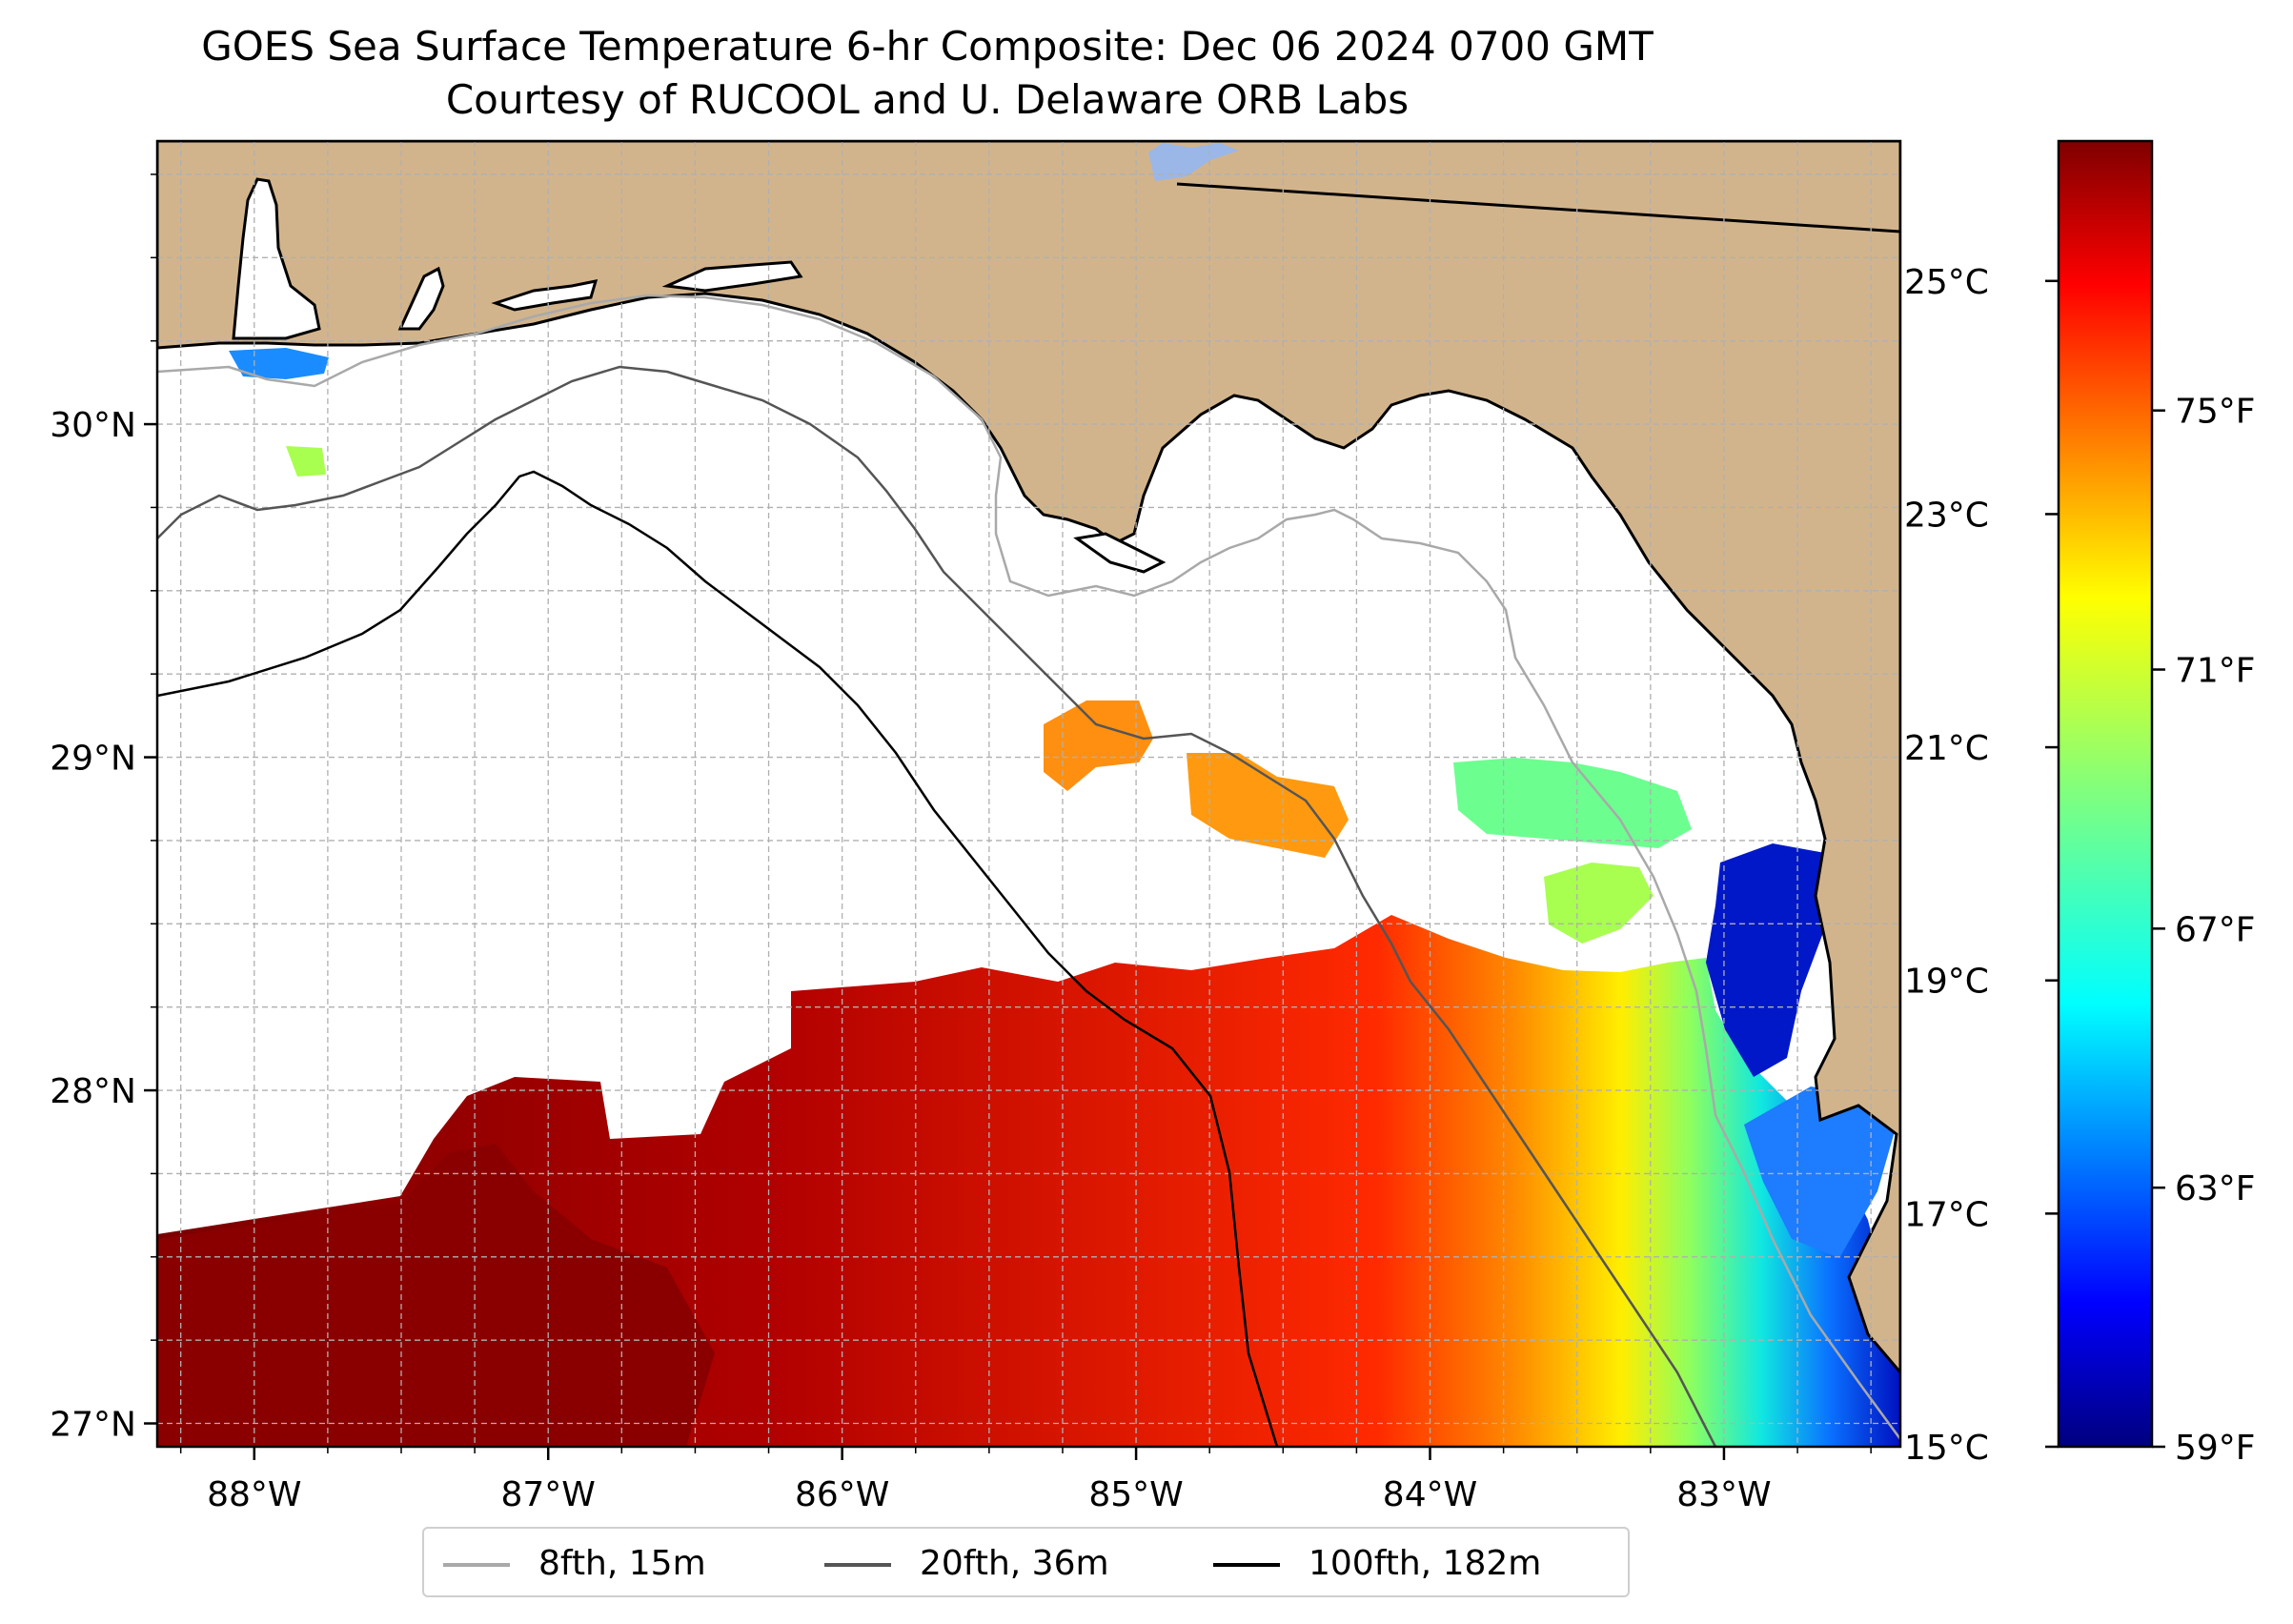 This screenshot has width=2293, height=1624. I want to click on colorbar-gradient, so click(2106, 794).